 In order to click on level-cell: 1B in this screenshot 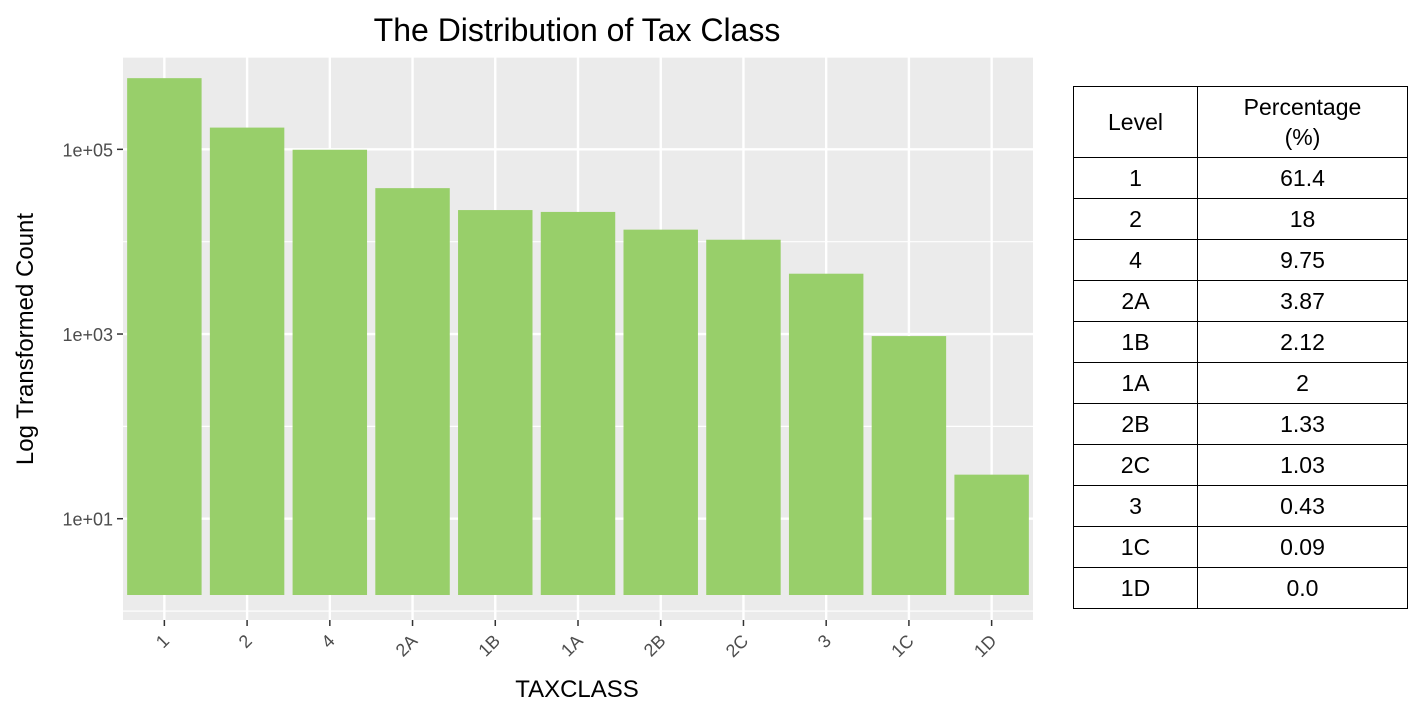, I will do `click(1135, 342)`.